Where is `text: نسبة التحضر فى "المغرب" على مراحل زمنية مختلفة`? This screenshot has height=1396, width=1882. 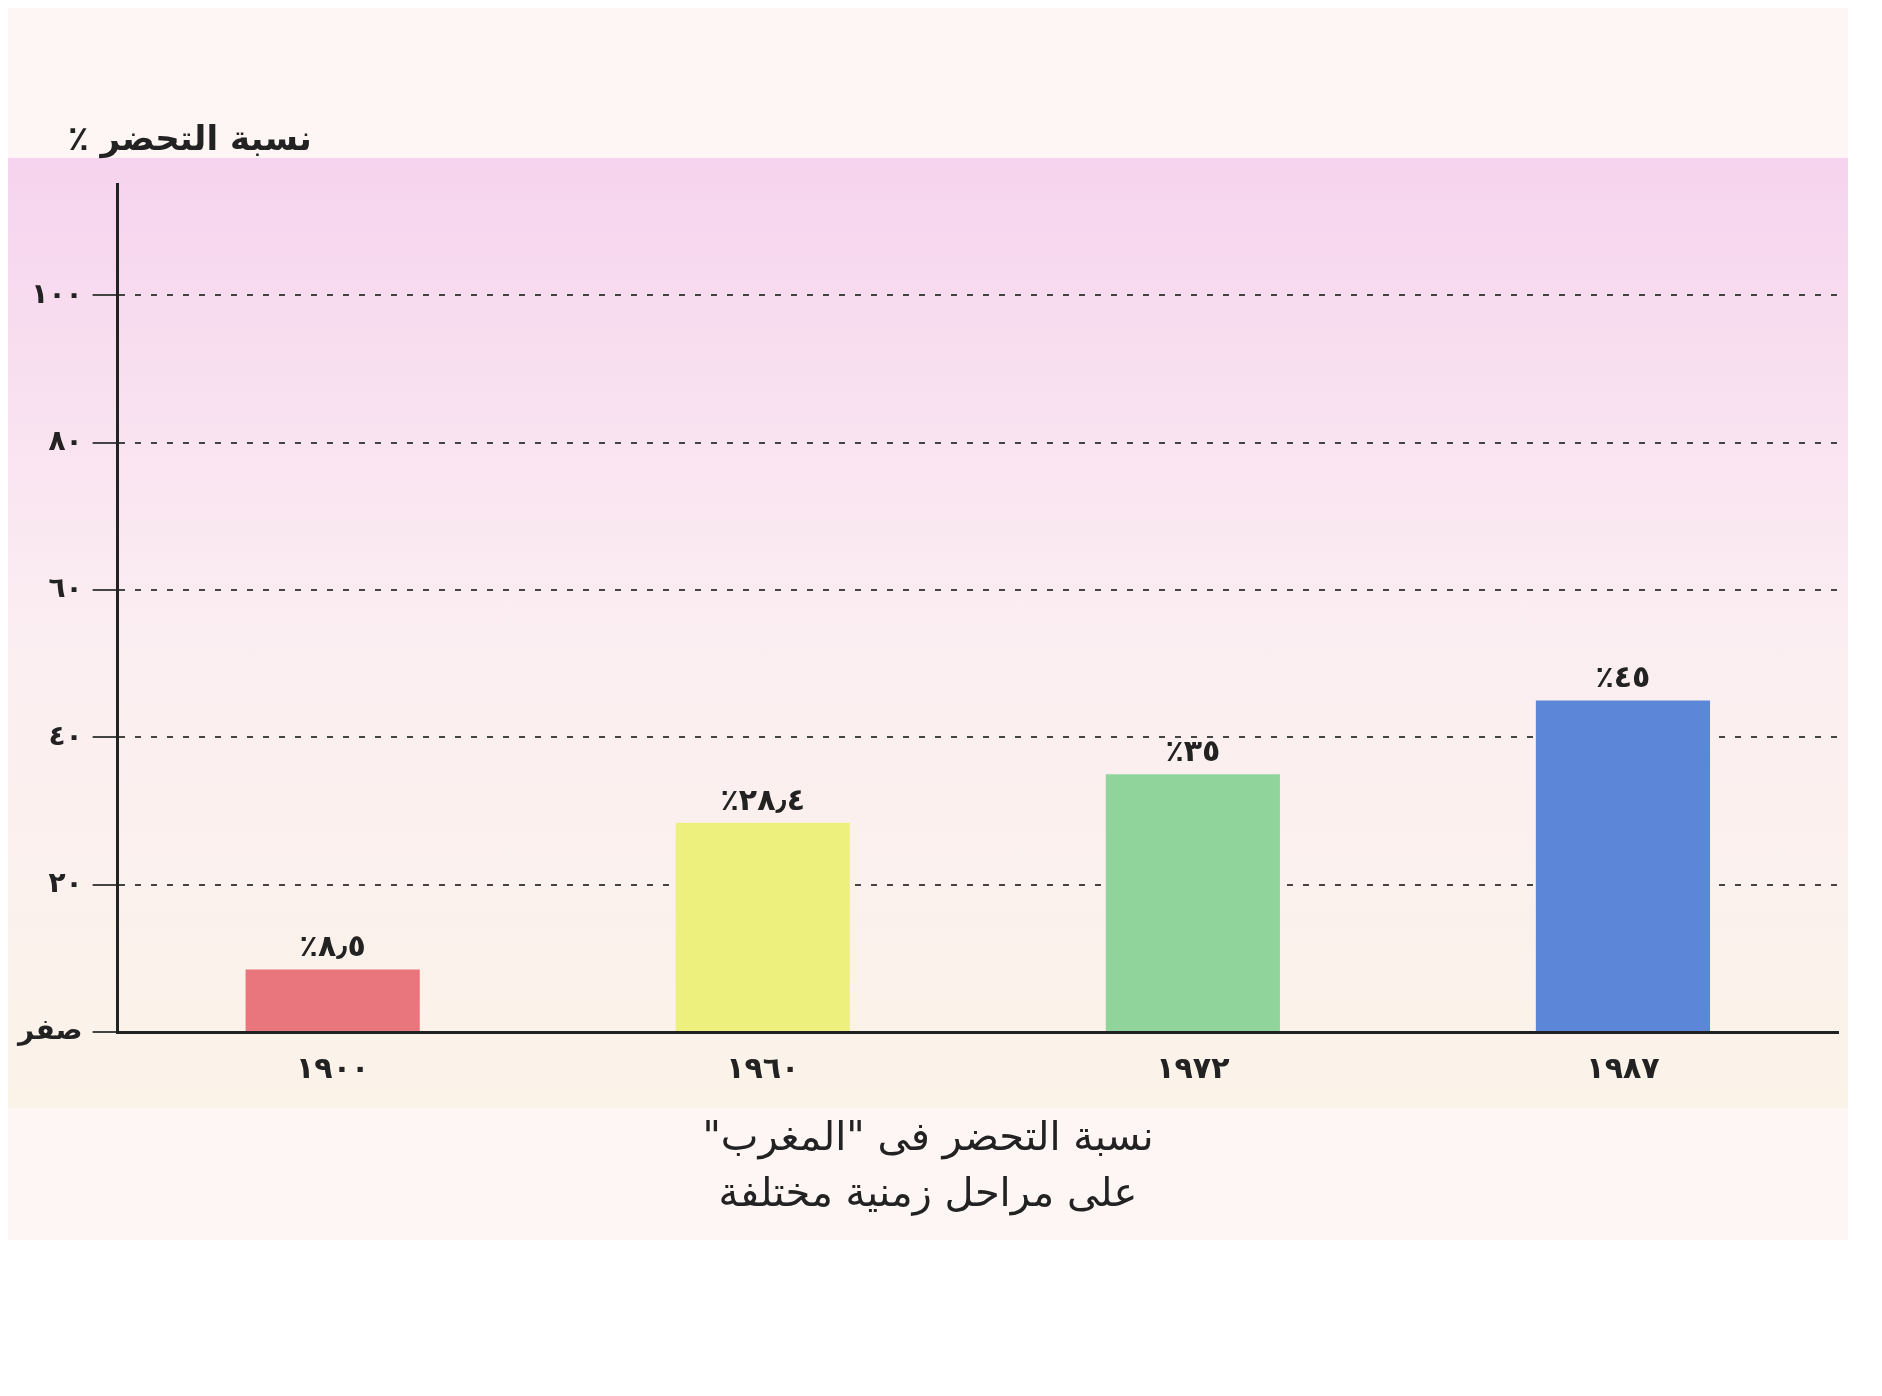
text: نسبة التحضر فى "المغرب" على مراحل زمنية مختلفة is located at coordinates (928, 1165).